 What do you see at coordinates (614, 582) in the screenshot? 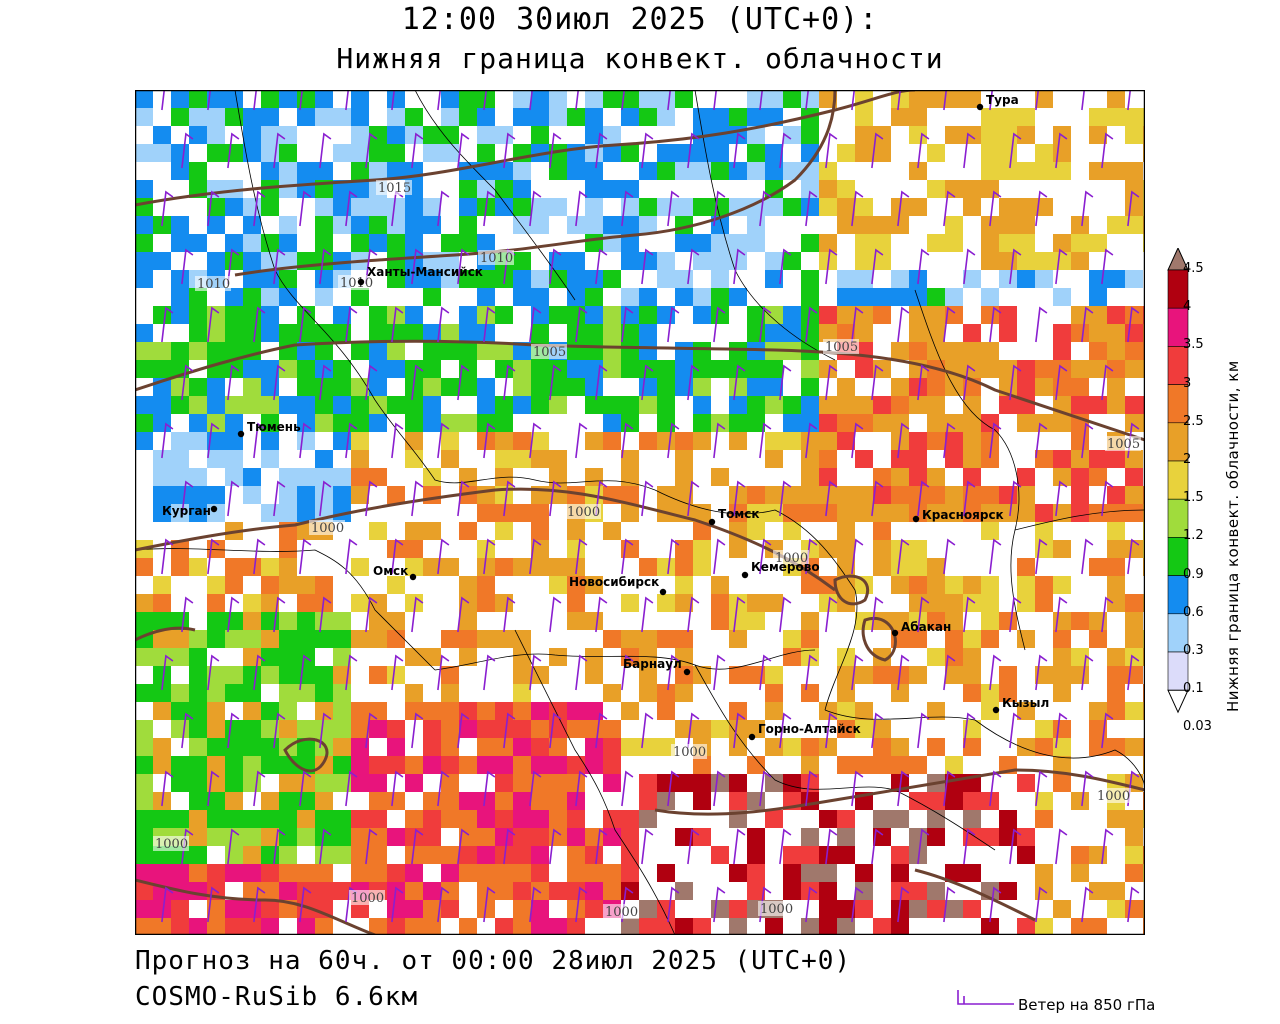
I see `city-label: Новосибирск` at bounding box center [614, 582].